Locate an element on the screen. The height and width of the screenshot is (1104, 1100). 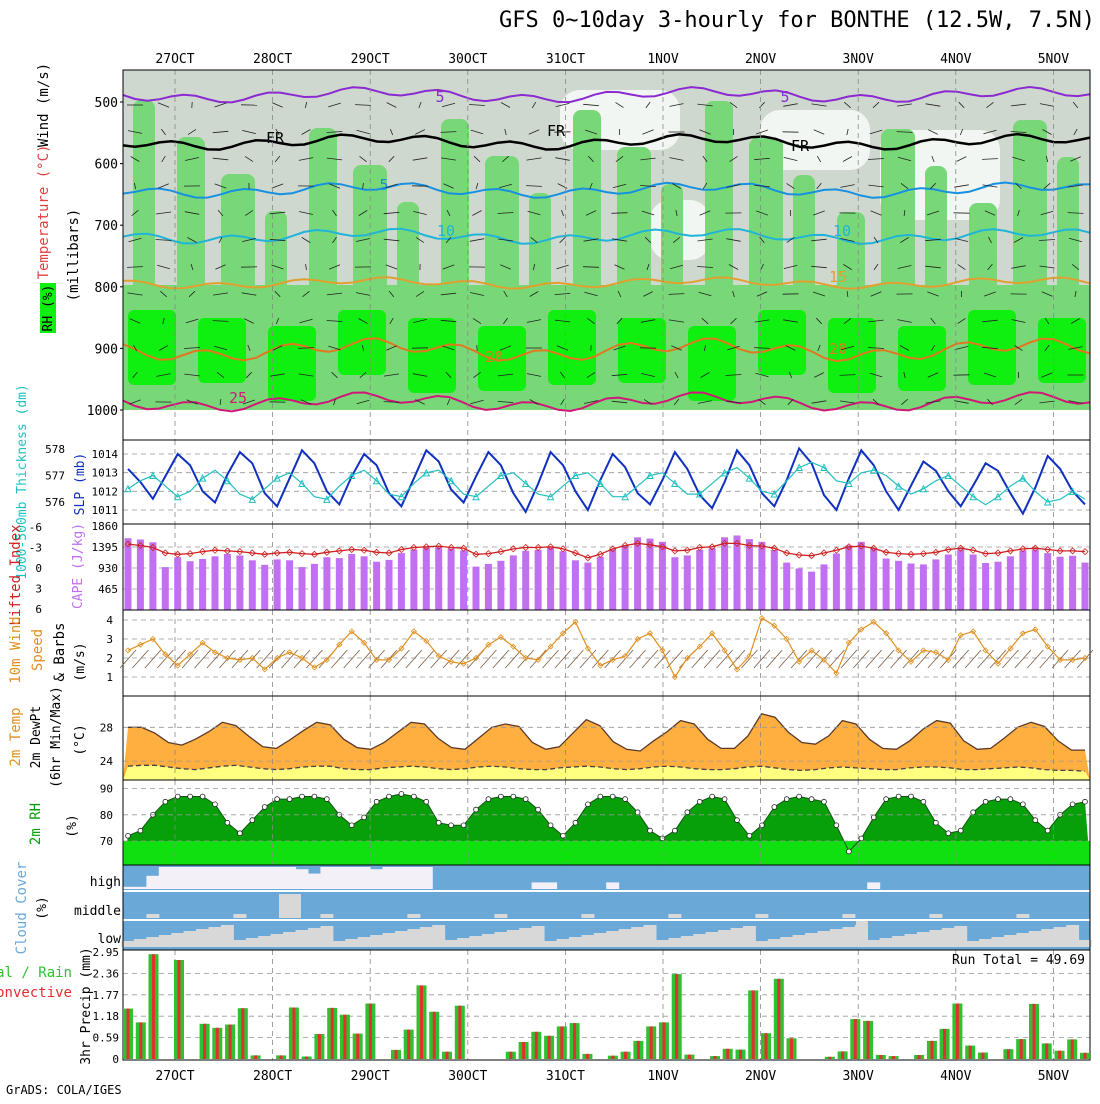
credit-text: GrADS: COLA/IGES is located at coordinates (64, 1090).